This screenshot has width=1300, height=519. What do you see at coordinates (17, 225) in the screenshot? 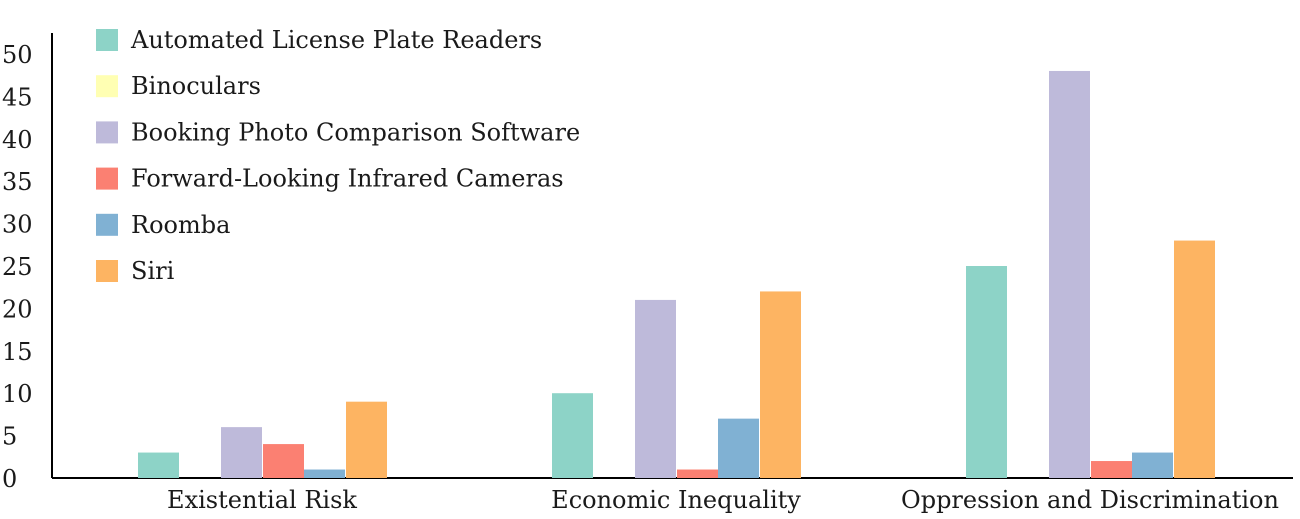
I see `y-tick-label: 30` at bounding box center [17, 225].